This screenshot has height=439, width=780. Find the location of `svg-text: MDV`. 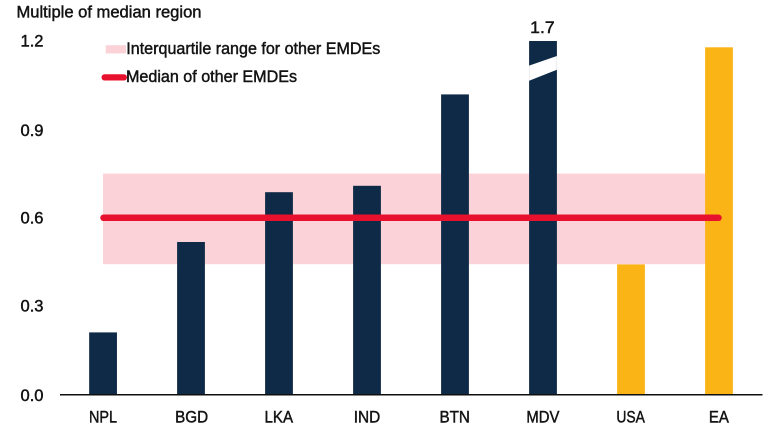

svg-text: MDV is located at coordinates (542, 418).